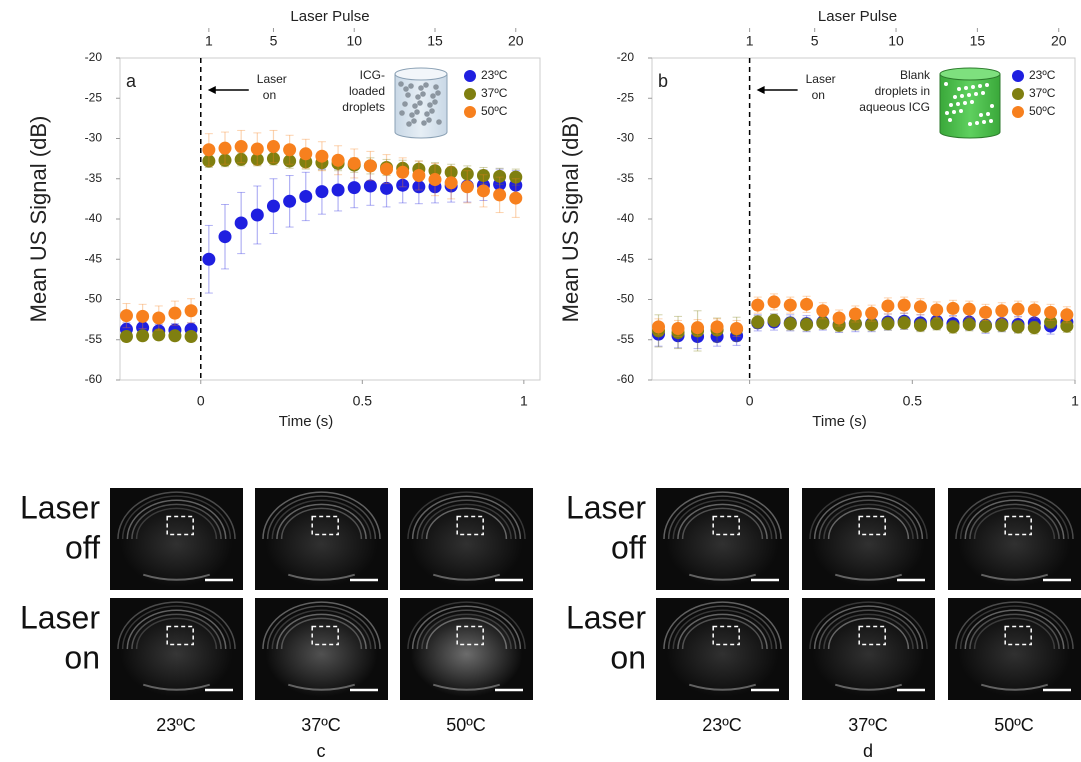 The width and height of the screenshot is (1081, 762). What do you see at coordinates (269, 95) in the screenshot?
I see `laser-on-label: on` at bounding box center [269, 95].